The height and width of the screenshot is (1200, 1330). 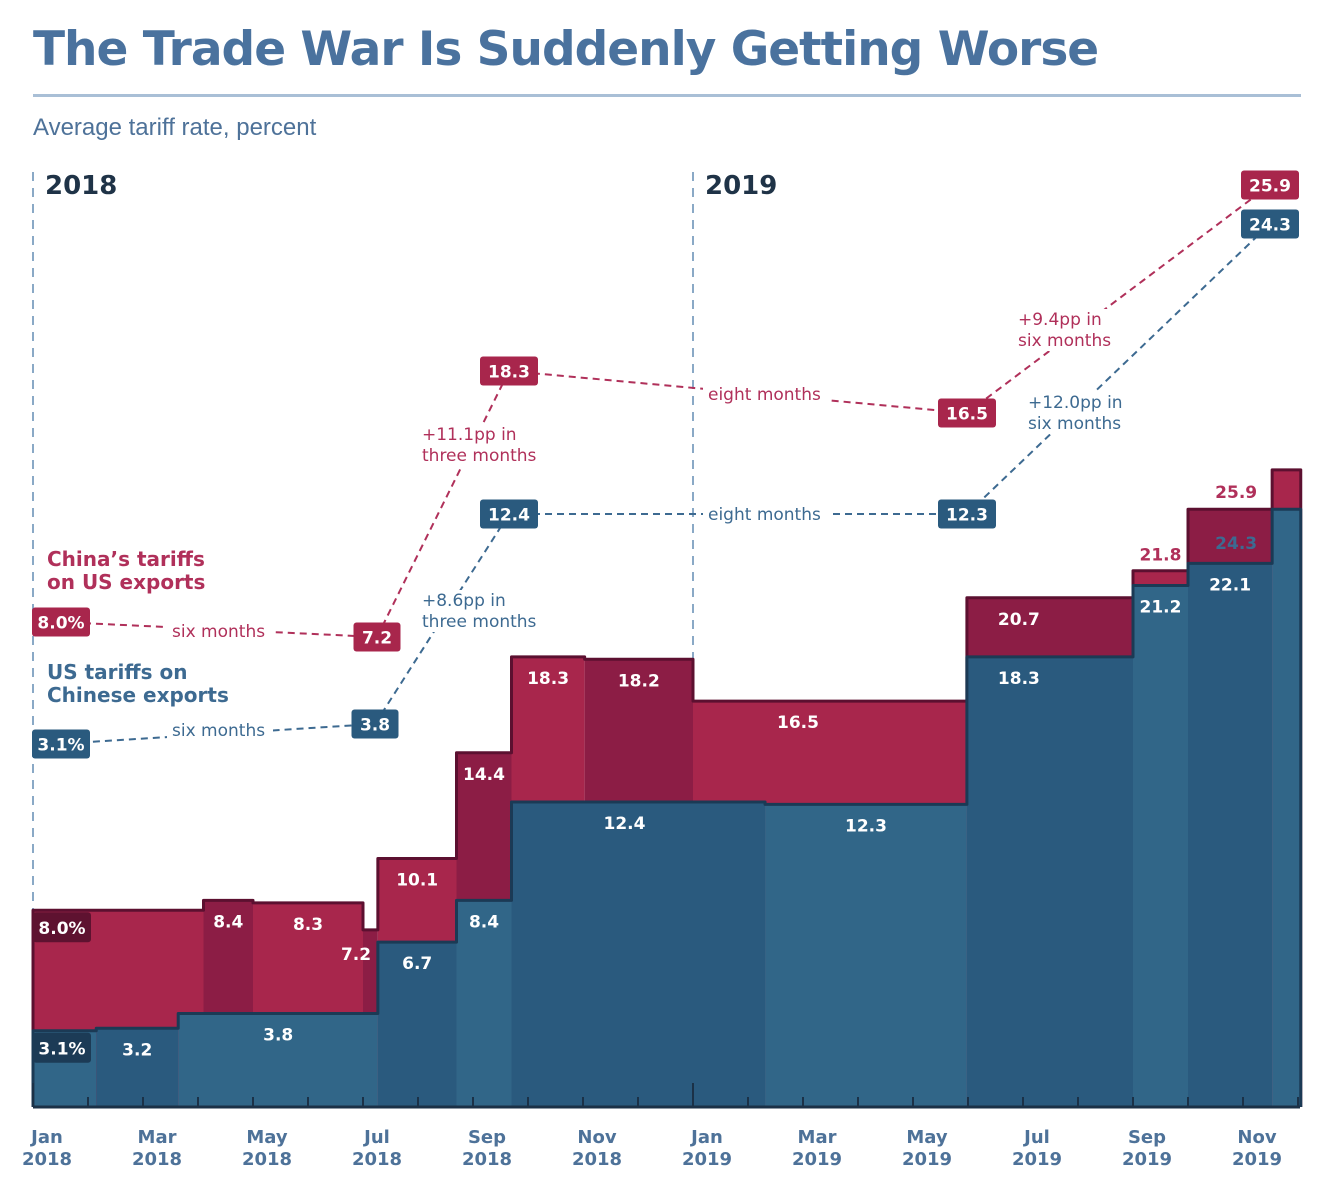 I want to click on china-value-box-label: 25.9, so click(x=1270, y=187).